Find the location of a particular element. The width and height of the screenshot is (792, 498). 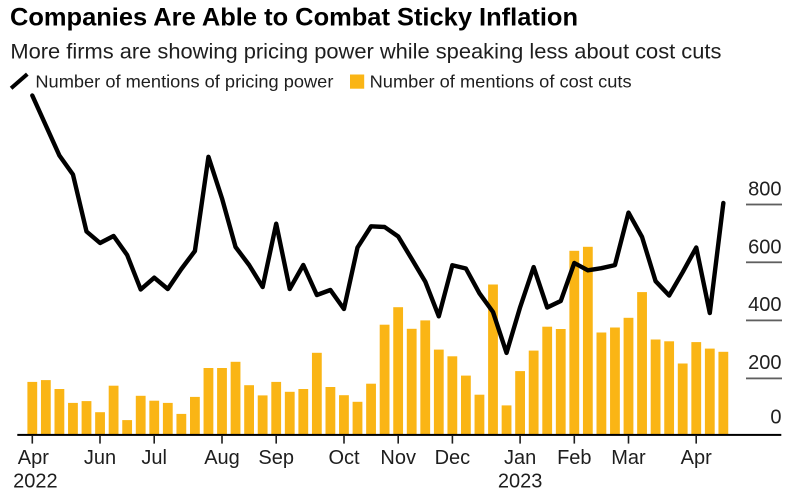

svg-text: 2022 is located at coordinates (35, 482).